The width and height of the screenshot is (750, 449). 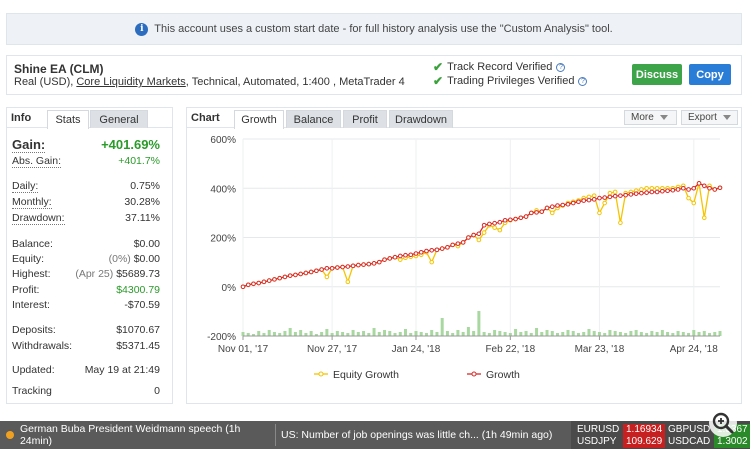 I want to click on x-tick-label: Jan 24, '18, so click(x=416, y=349).